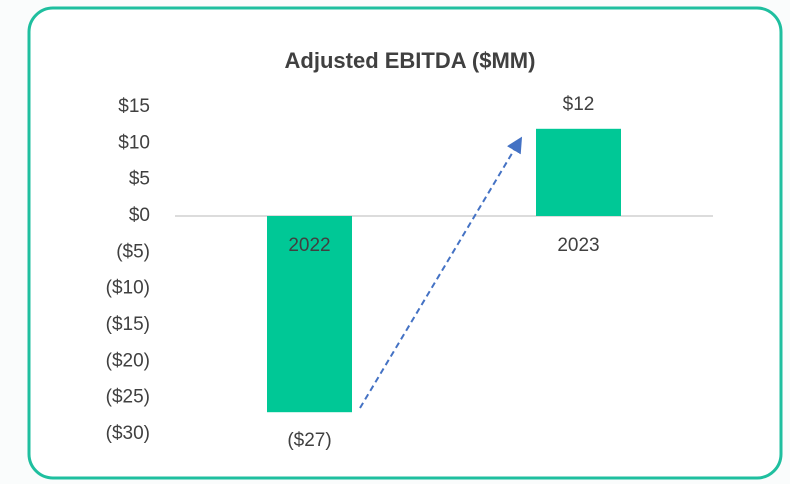  I want to click on y-tick-label: ($10), so click(128, 288).